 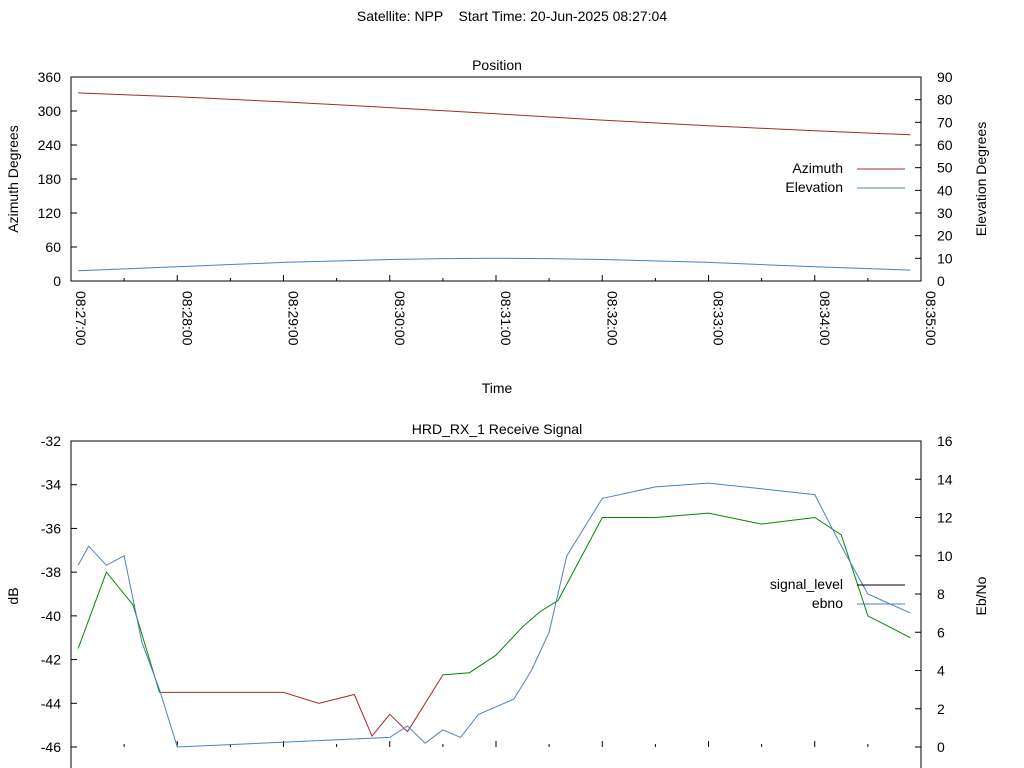 What do you see at coordinates (187, 318) in the screenshot?
I see `time-tick-label: 08:28:00` at bounding box center [187, 318].